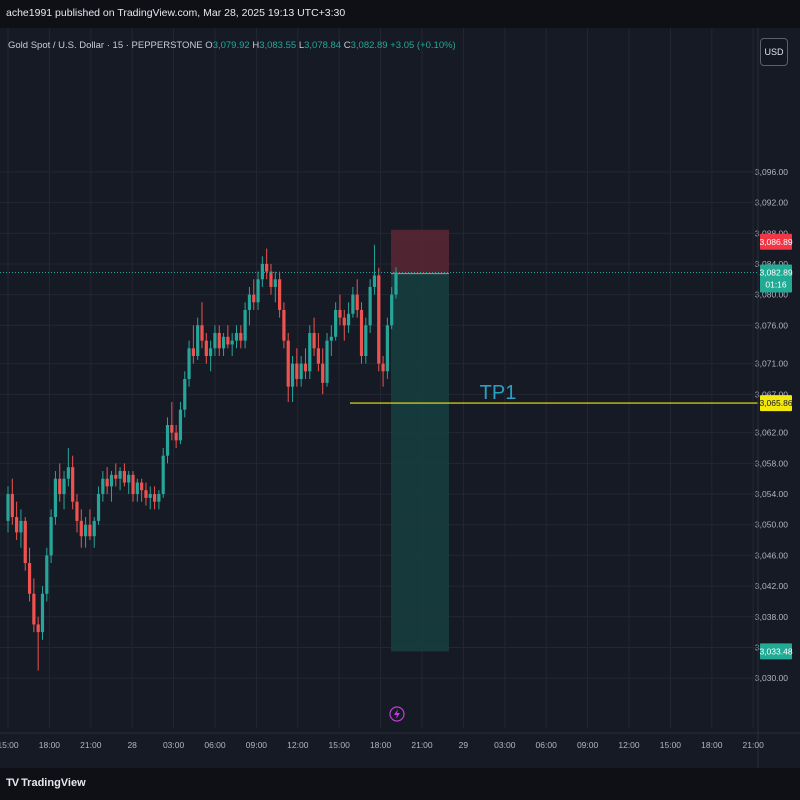 Image resolution: width=800 pixels, height=800 pixels. Describe the element at coordinates (774, 52) in the screenshot. I see `currency-button: USD` at that location.